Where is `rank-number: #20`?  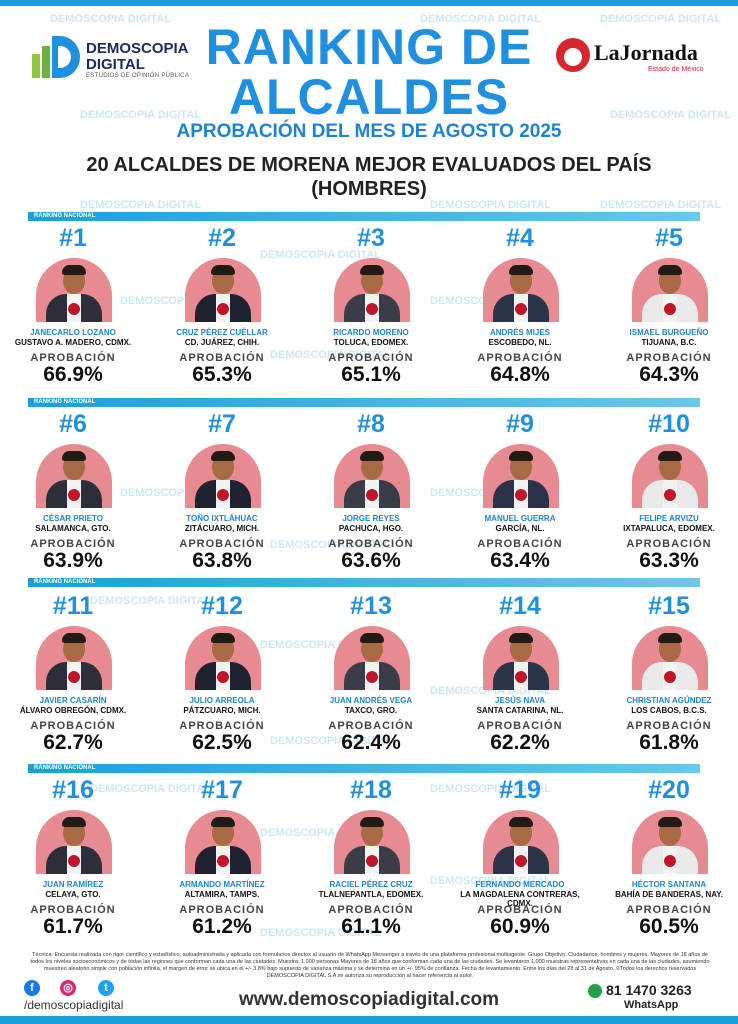 rank-number: #20 is located at coordinates (669, 790).